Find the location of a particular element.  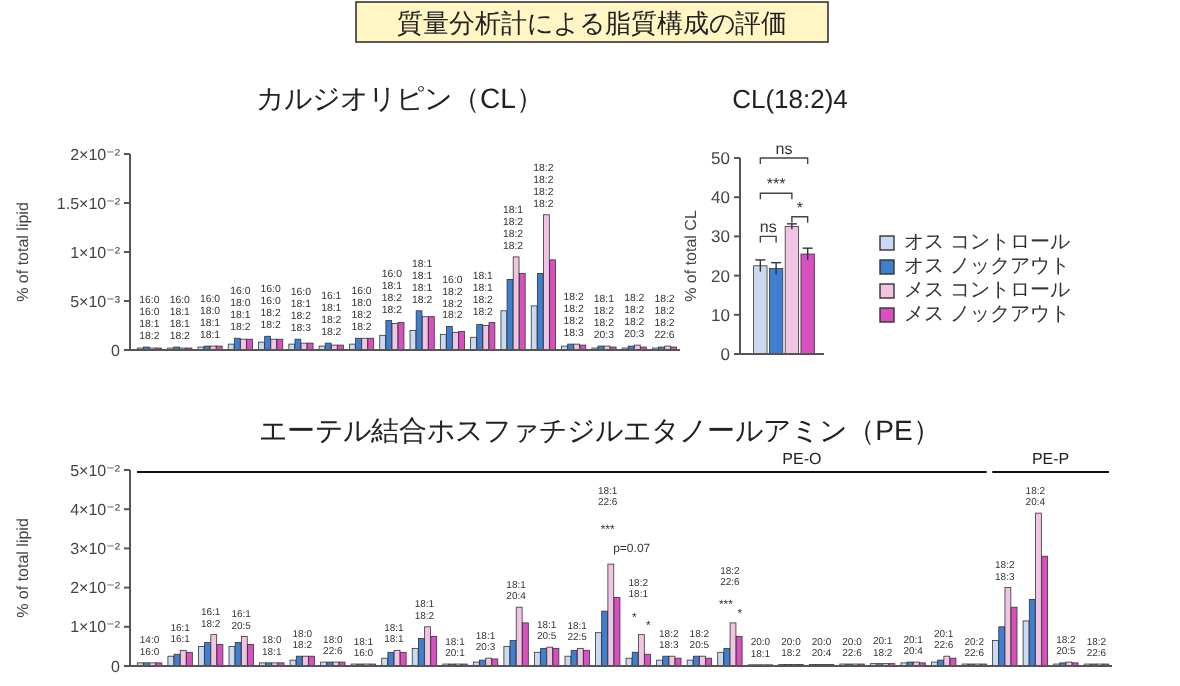

y-tick-label: 5×10⁻² is located at coordinates (95, 470).